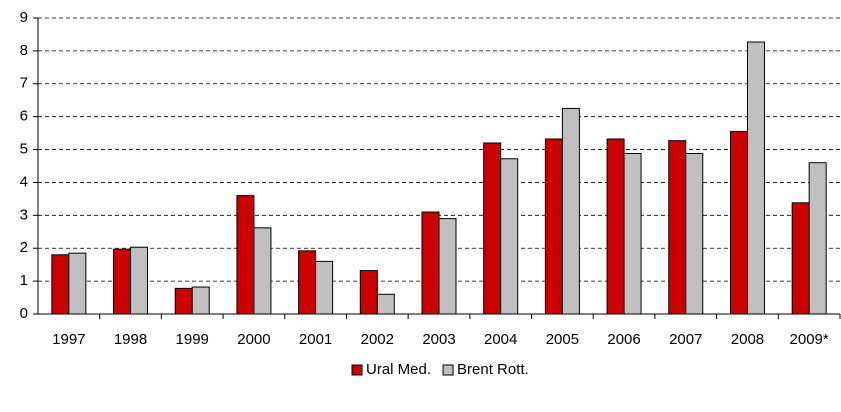 Image resolution: width=841 pixels, height=412 pixels. Describe the element at coordinates (493, 369) in the screenshot. I see `legend-label: Brent Rott.` at that location.